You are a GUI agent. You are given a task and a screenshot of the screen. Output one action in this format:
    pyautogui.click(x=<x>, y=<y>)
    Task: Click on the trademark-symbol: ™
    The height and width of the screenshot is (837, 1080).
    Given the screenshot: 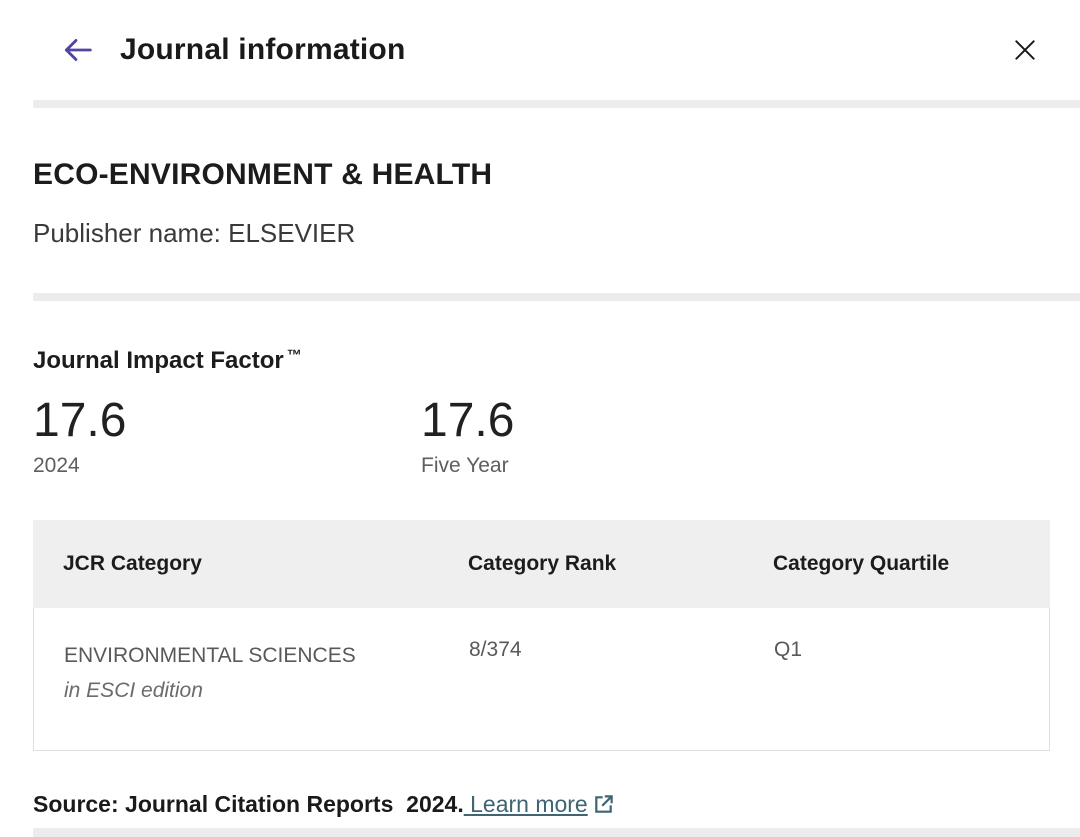 What is the action you would take?
    pyautogui.click(x=294, y=355)
    